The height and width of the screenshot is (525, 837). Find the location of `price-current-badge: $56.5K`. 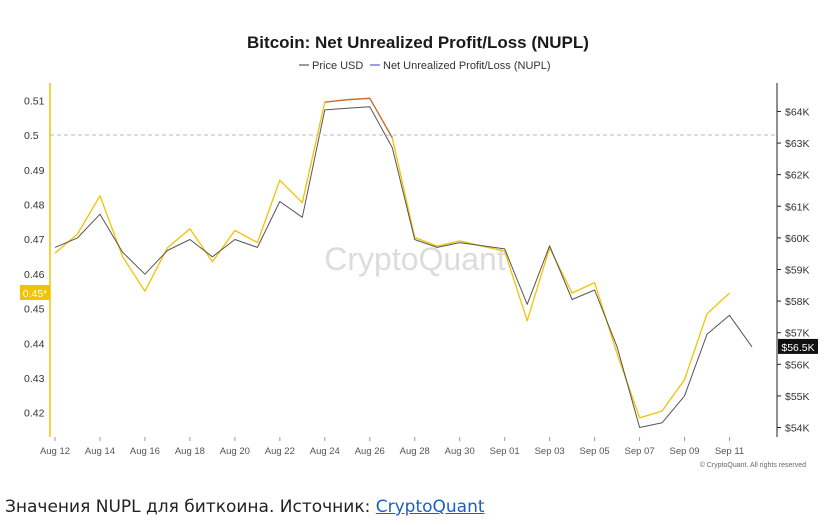

price-current-badge: $56.5K is located at coordinates (798, 346).